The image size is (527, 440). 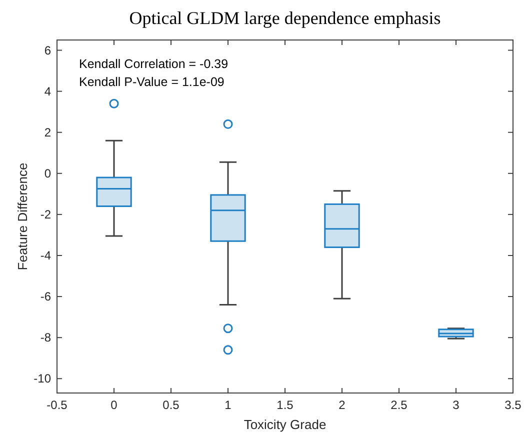 I want to click on x-tick-label: 3, so click(x=456, y=405).